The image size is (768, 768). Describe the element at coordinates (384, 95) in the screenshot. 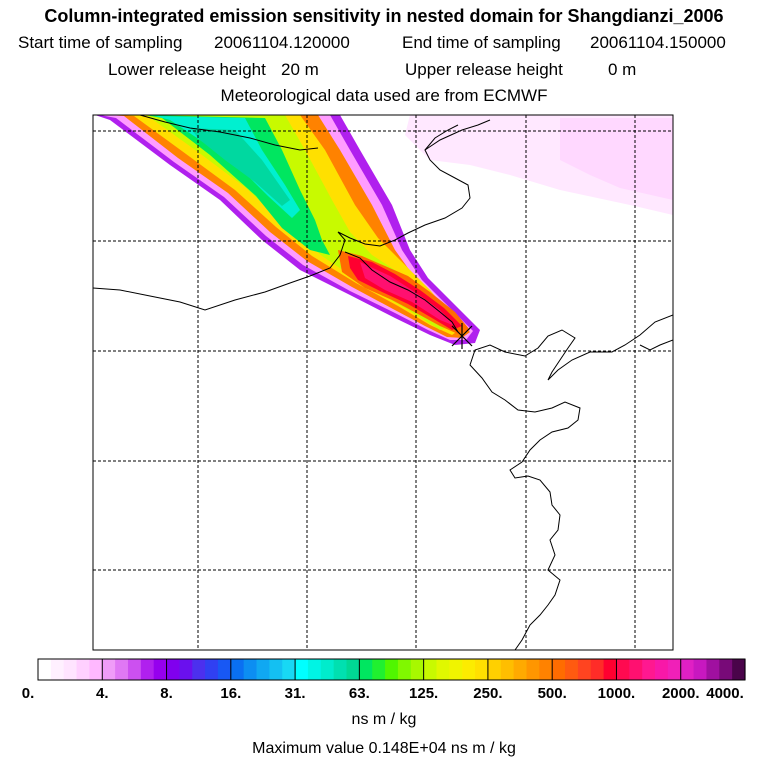

I see `met-data-line: Meteorological data used are from ECMWF` at that location.